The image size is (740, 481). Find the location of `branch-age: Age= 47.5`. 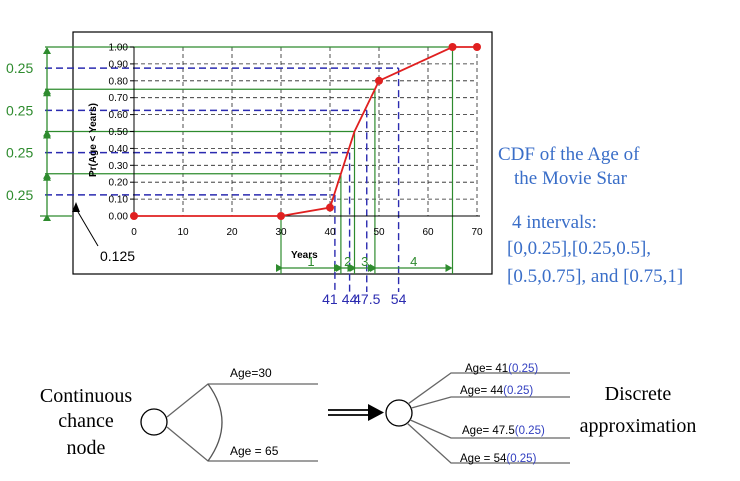

branch-age: Age= 47.5 is located at coordinates (488, 431).